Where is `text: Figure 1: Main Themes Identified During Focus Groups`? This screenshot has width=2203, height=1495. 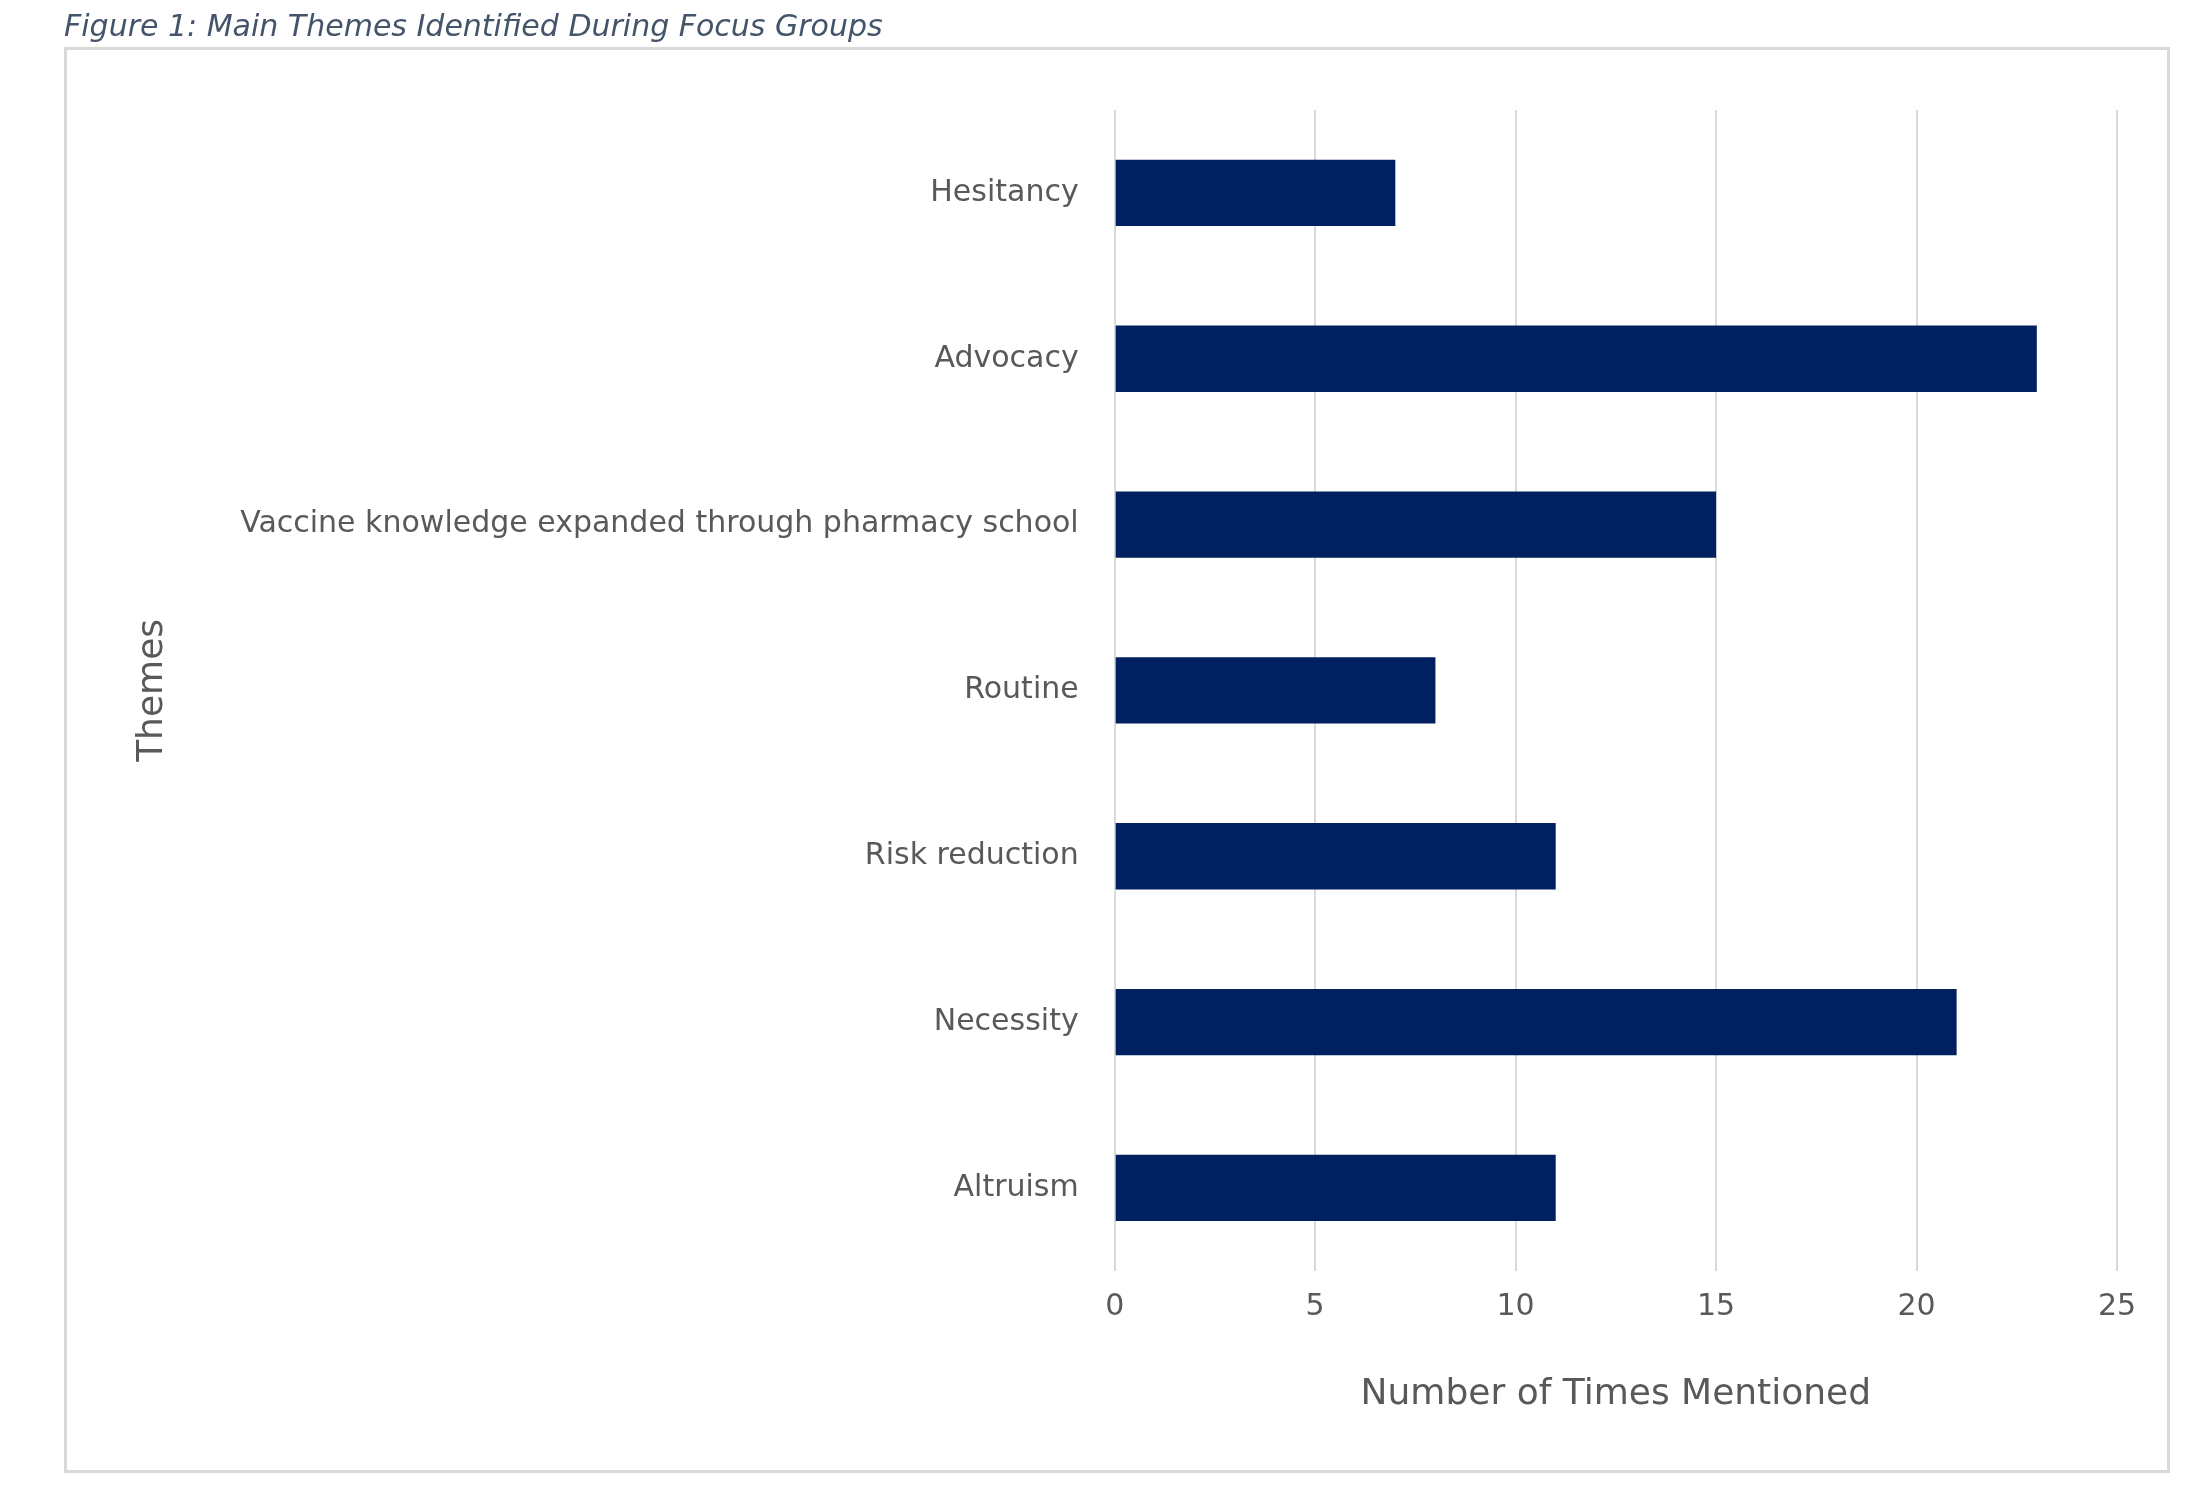
text: Figure 1: Main Themes Identified During Focus Groups is located at coordinates (474, 25).